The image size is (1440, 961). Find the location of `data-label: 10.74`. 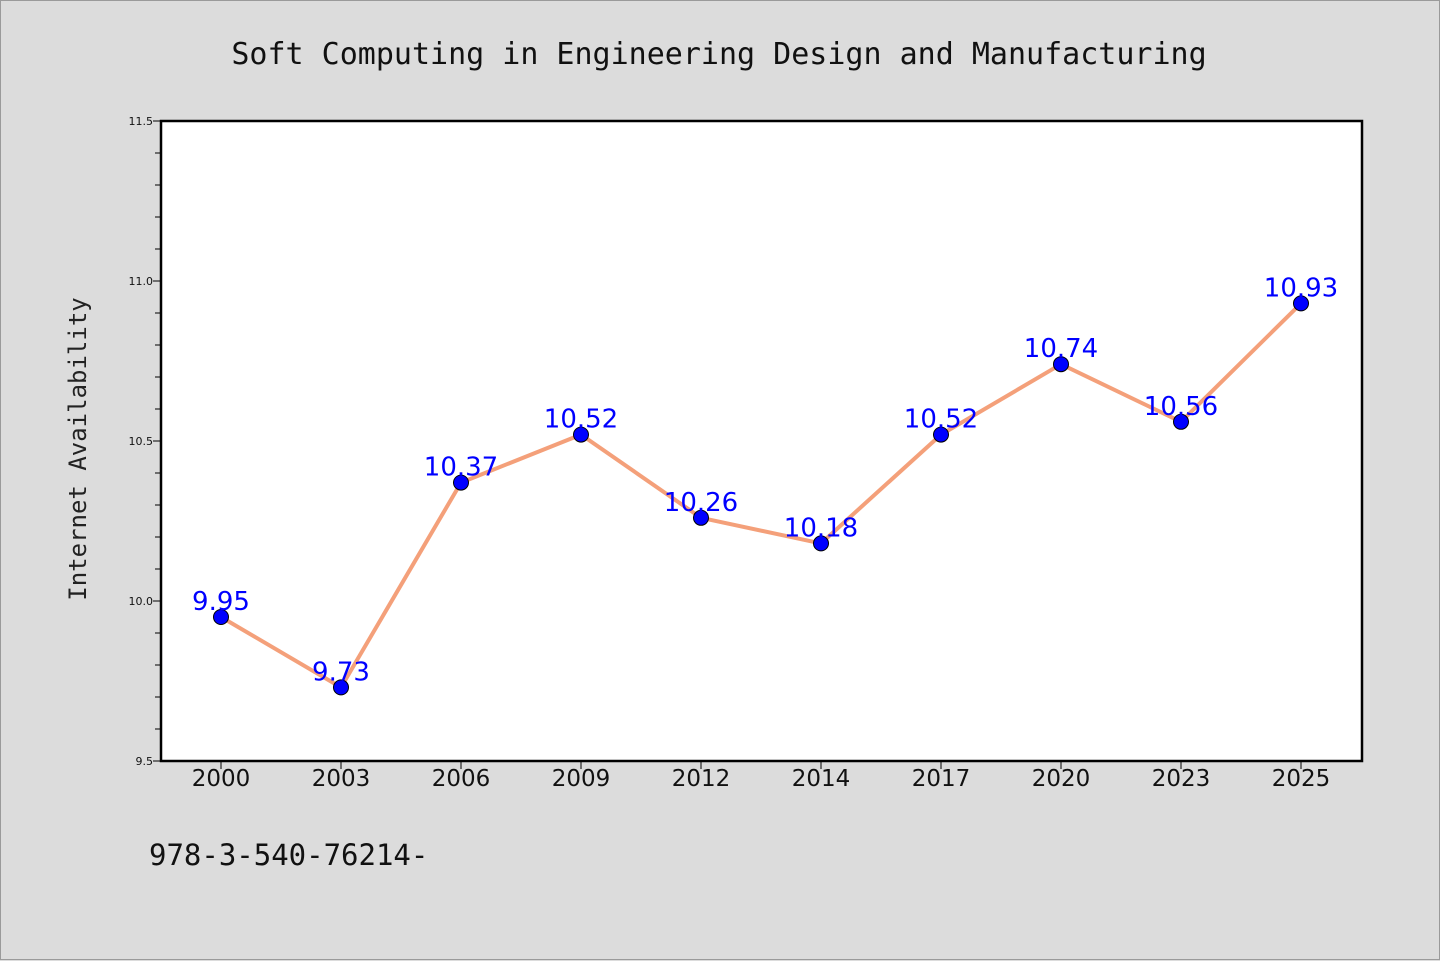

data-label: 10.74 is located at coordinates (1061, 349).